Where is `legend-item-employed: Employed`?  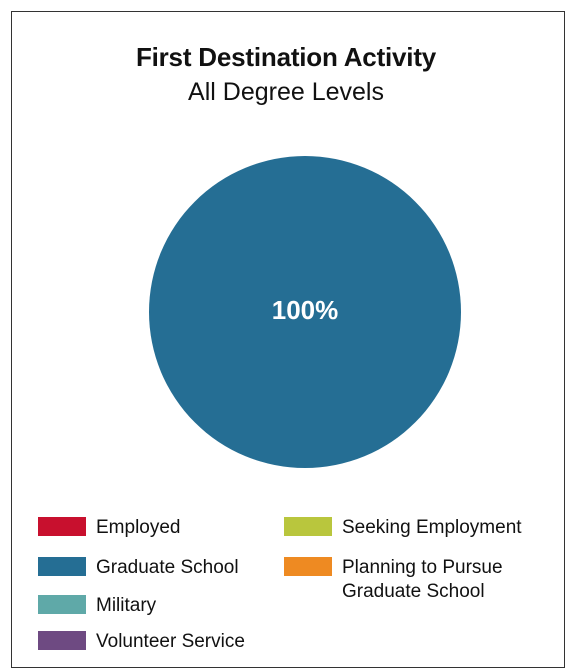
legend-item-employed: Employed is located at coordinates (109, 528).